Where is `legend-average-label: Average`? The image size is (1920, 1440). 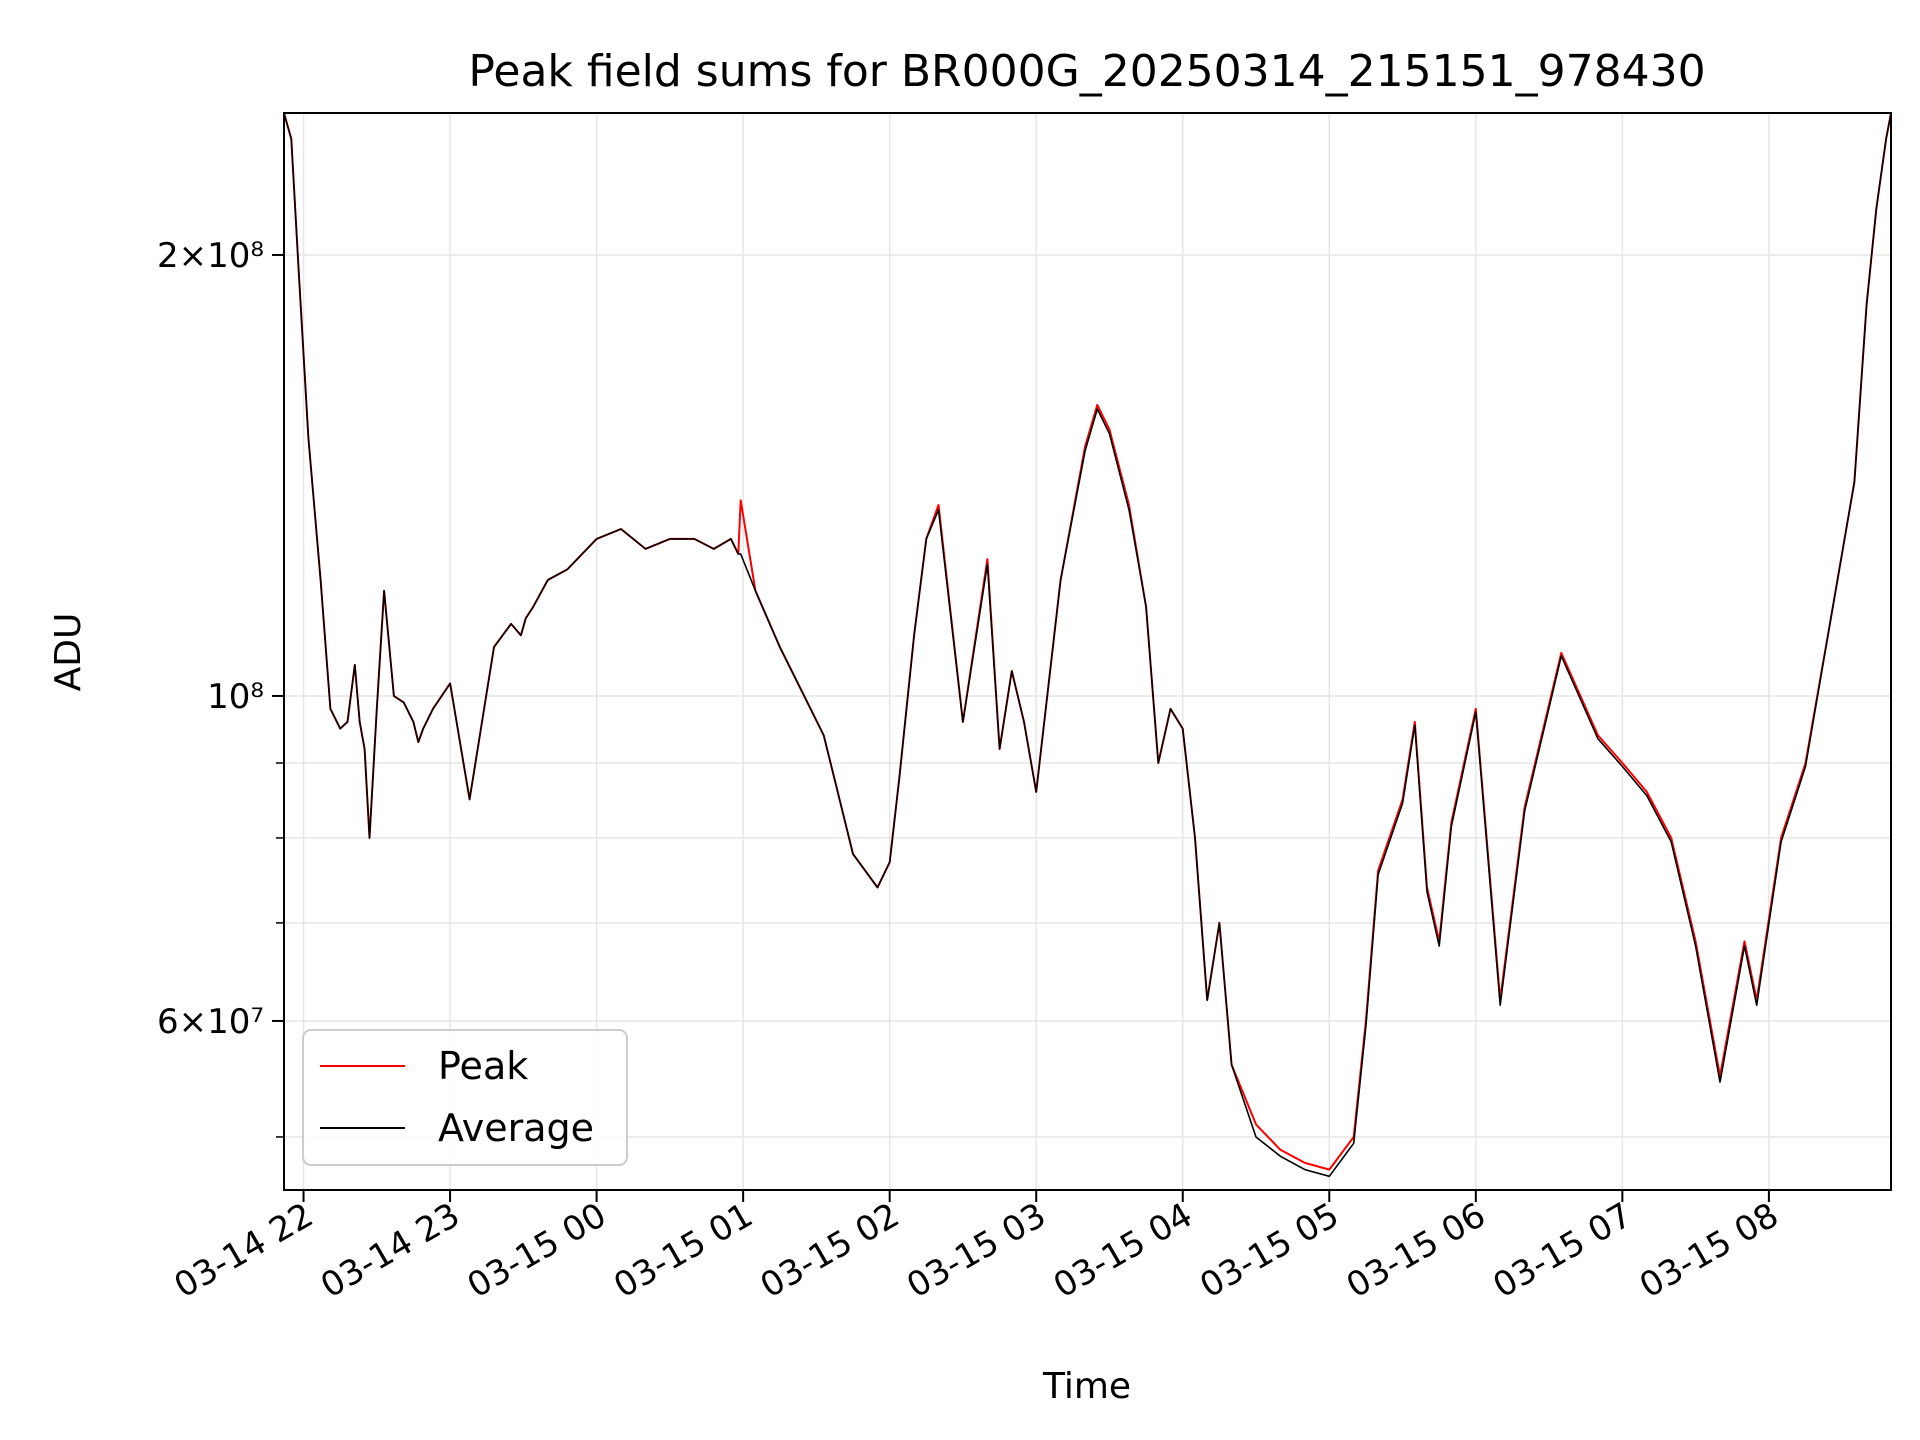
legend-average-label: Average is located at coordinates (516, 1128).